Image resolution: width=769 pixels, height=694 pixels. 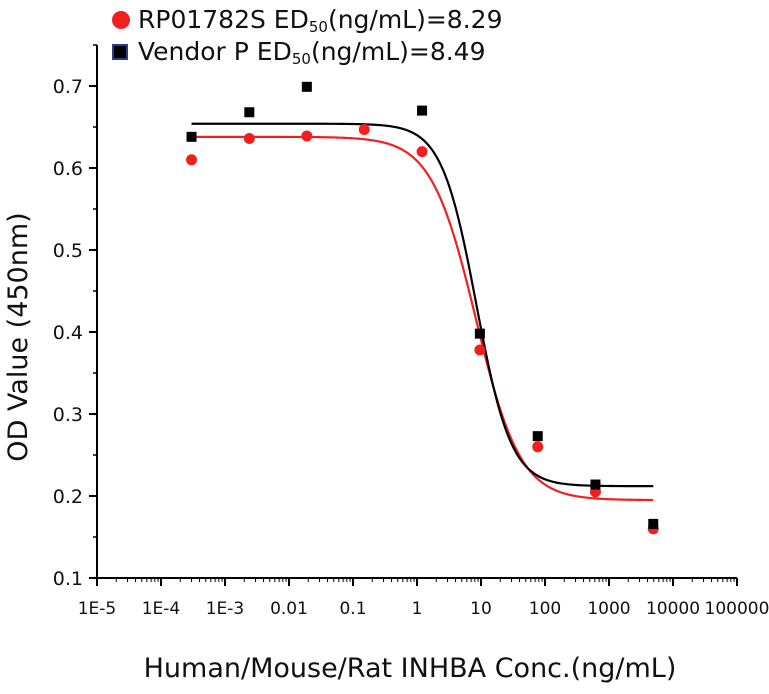 What do you see at coordinates (120, 52) in the screenshot?
I see `black-square-marker-icon` at bounding box center [120, 52].